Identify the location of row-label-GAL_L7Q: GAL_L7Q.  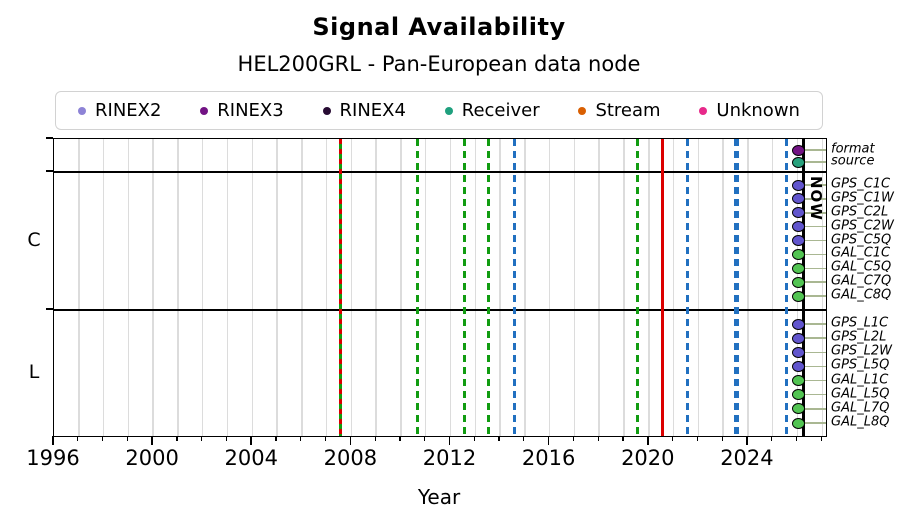
(860, 408).